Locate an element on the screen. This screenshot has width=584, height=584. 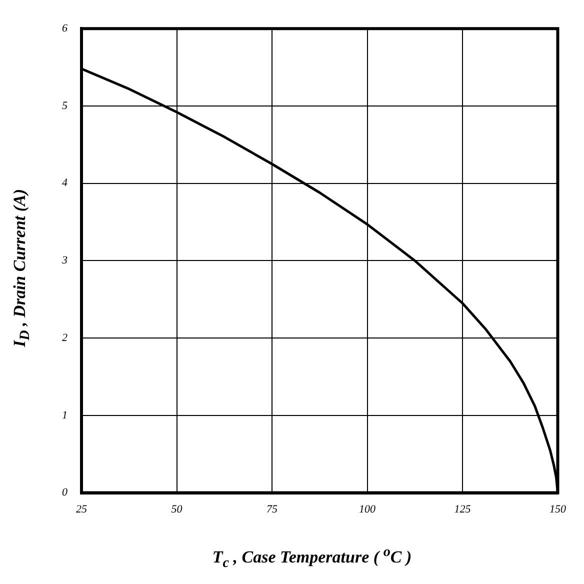
y-tick-label: 2 is located at coordinates (65, 338).